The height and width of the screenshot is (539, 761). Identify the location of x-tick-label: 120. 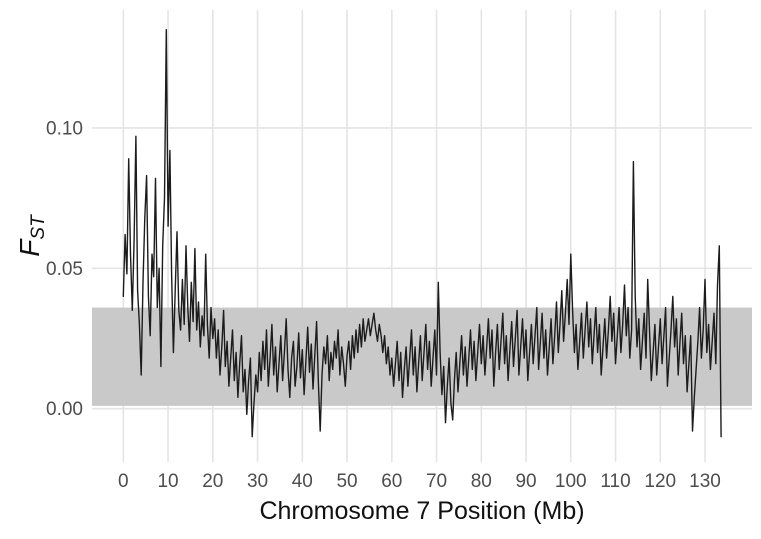
(660, 481).